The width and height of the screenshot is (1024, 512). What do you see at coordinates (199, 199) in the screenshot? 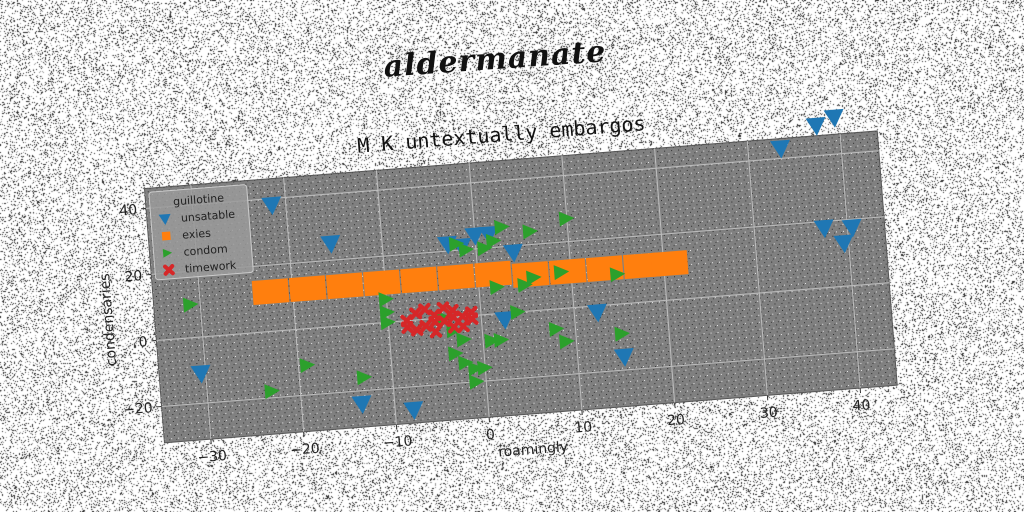
I see `legend-title: guillotine` at bounding box center [199, 199].